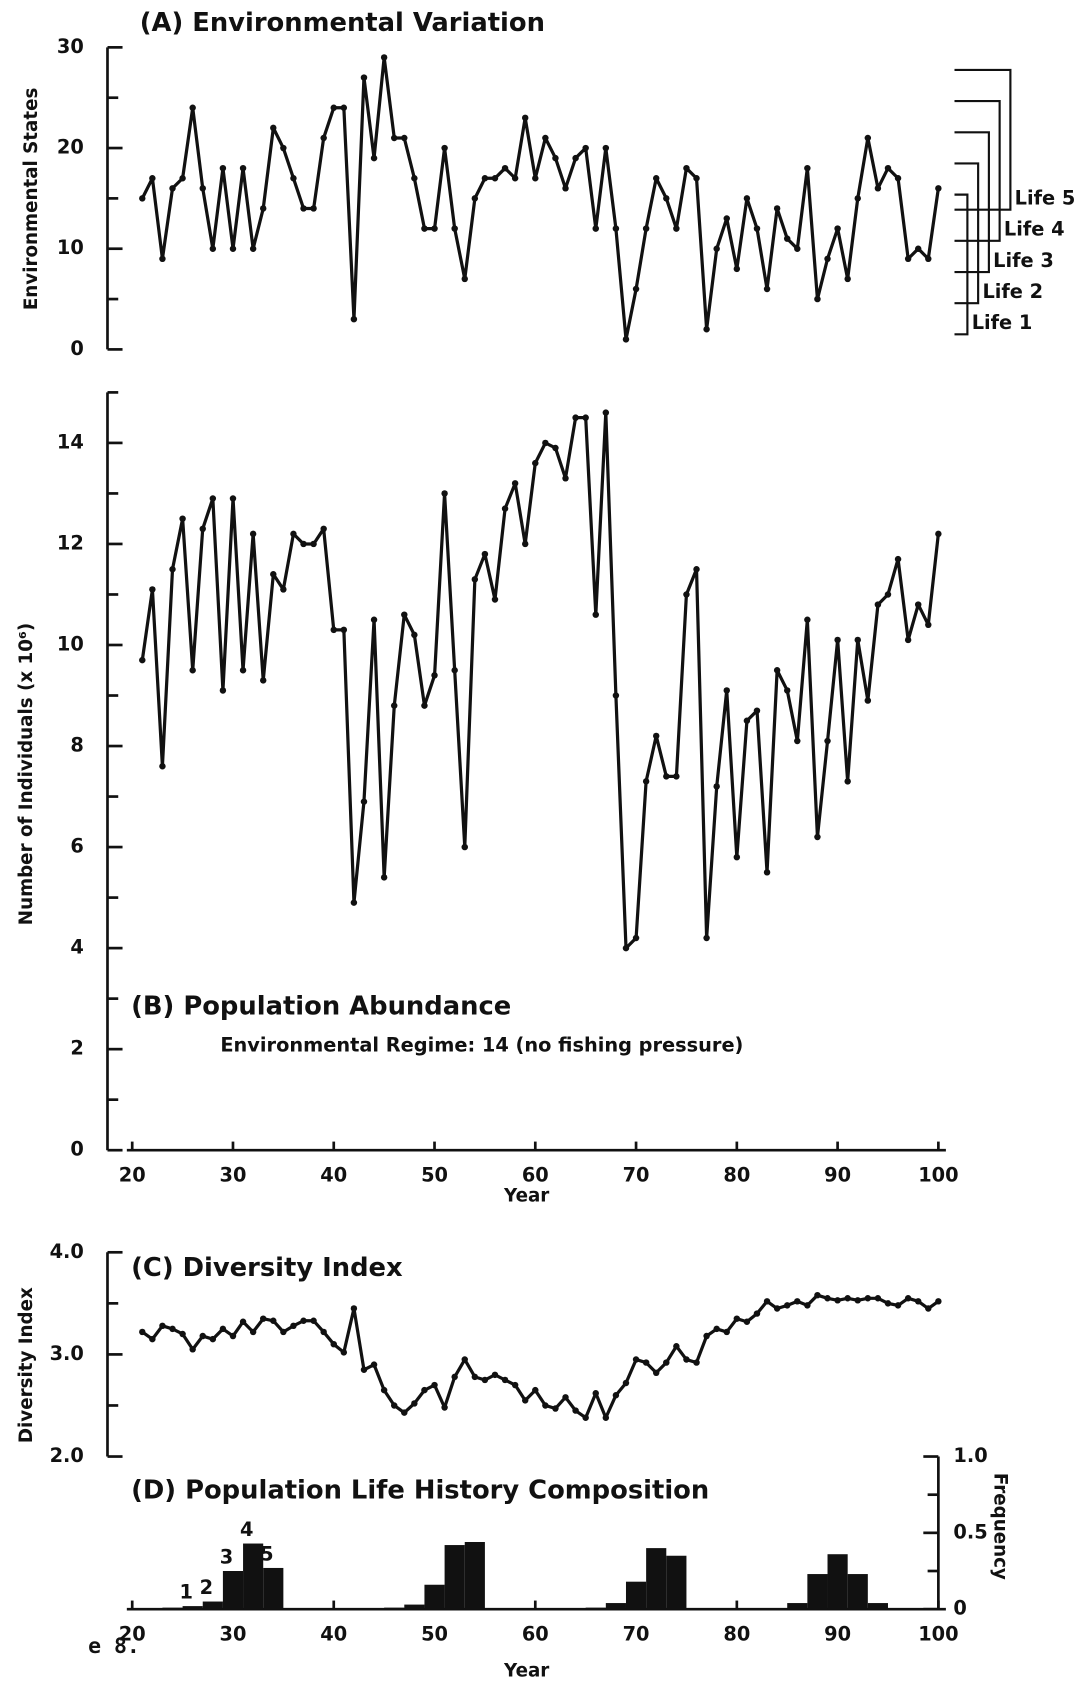 The image size is (1091, 1692). Describe the element at coordinates (267, 1268) in the screenshot. I see `panel-title: (C) Diversity Index` at that location.